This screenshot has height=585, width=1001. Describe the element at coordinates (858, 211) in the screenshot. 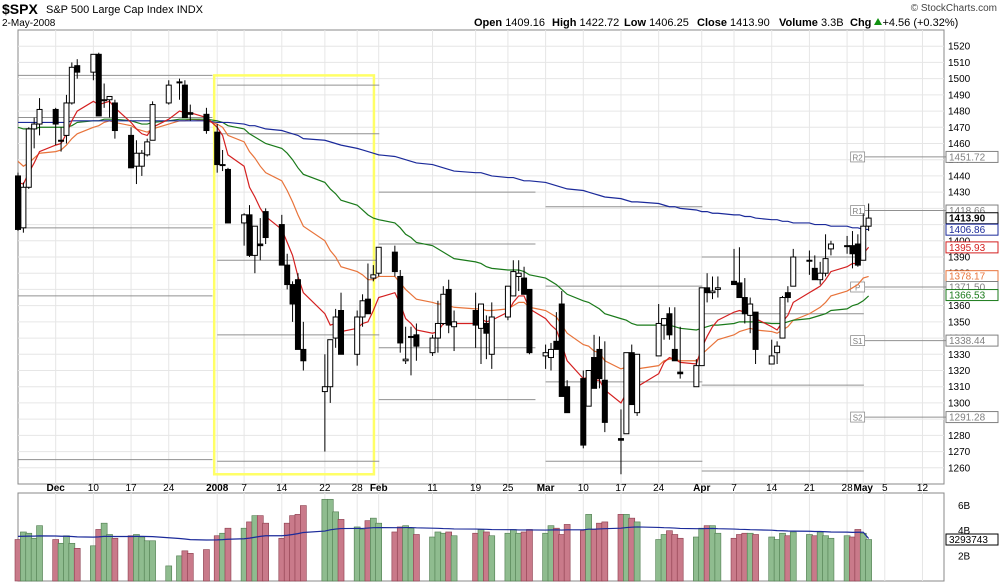

I see `pivot-tag-label: R1` at that location.